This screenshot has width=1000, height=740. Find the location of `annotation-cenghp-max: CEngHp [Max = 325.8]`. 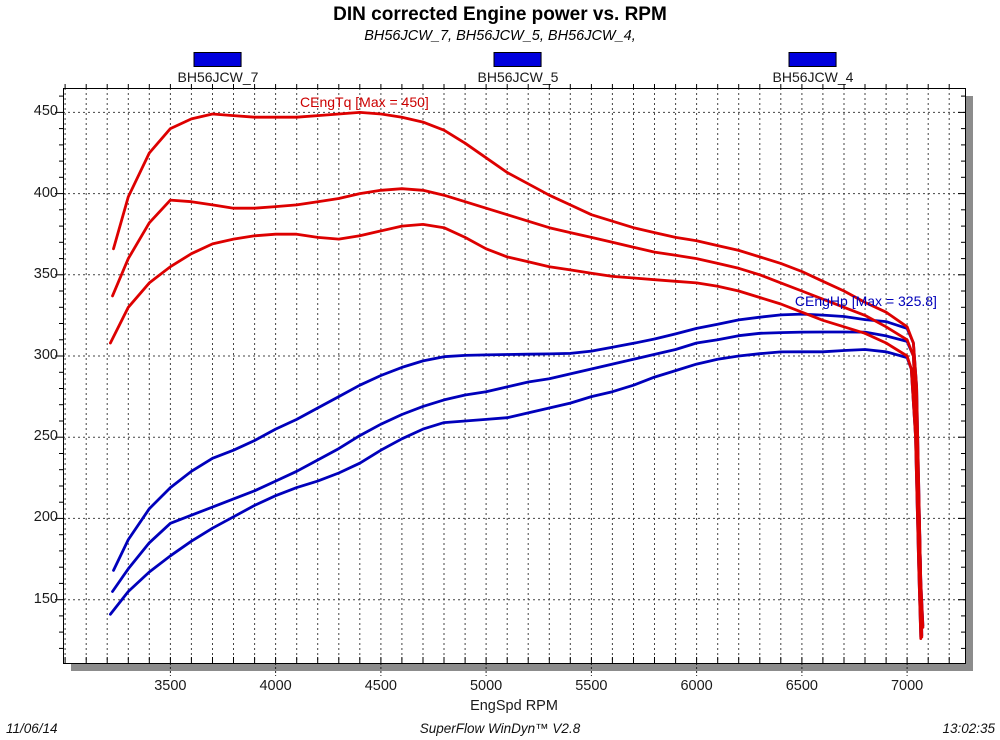

annotation-cenghp-max: CEngHp [Max = 325.8] is located at coordinates (865, 301).